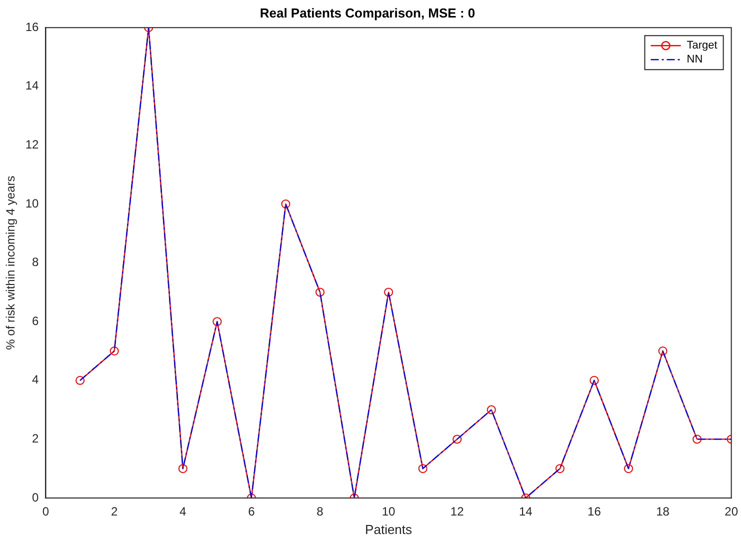 This screenshot has height=538, width=741. What do you see at coordinates (32, 145) in the screenshot?
I see `y-tick-label: 12` at bounding box center [32, 145].